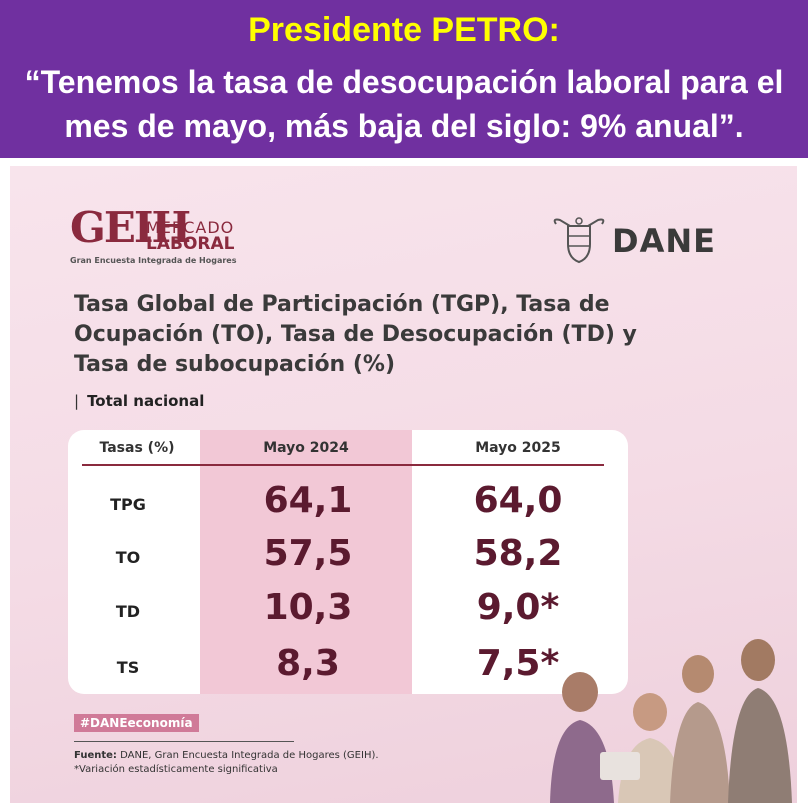 This screenshot has width=808, height=803. I want to click on geih-logo-mark: GEIH, so click(130, 227).